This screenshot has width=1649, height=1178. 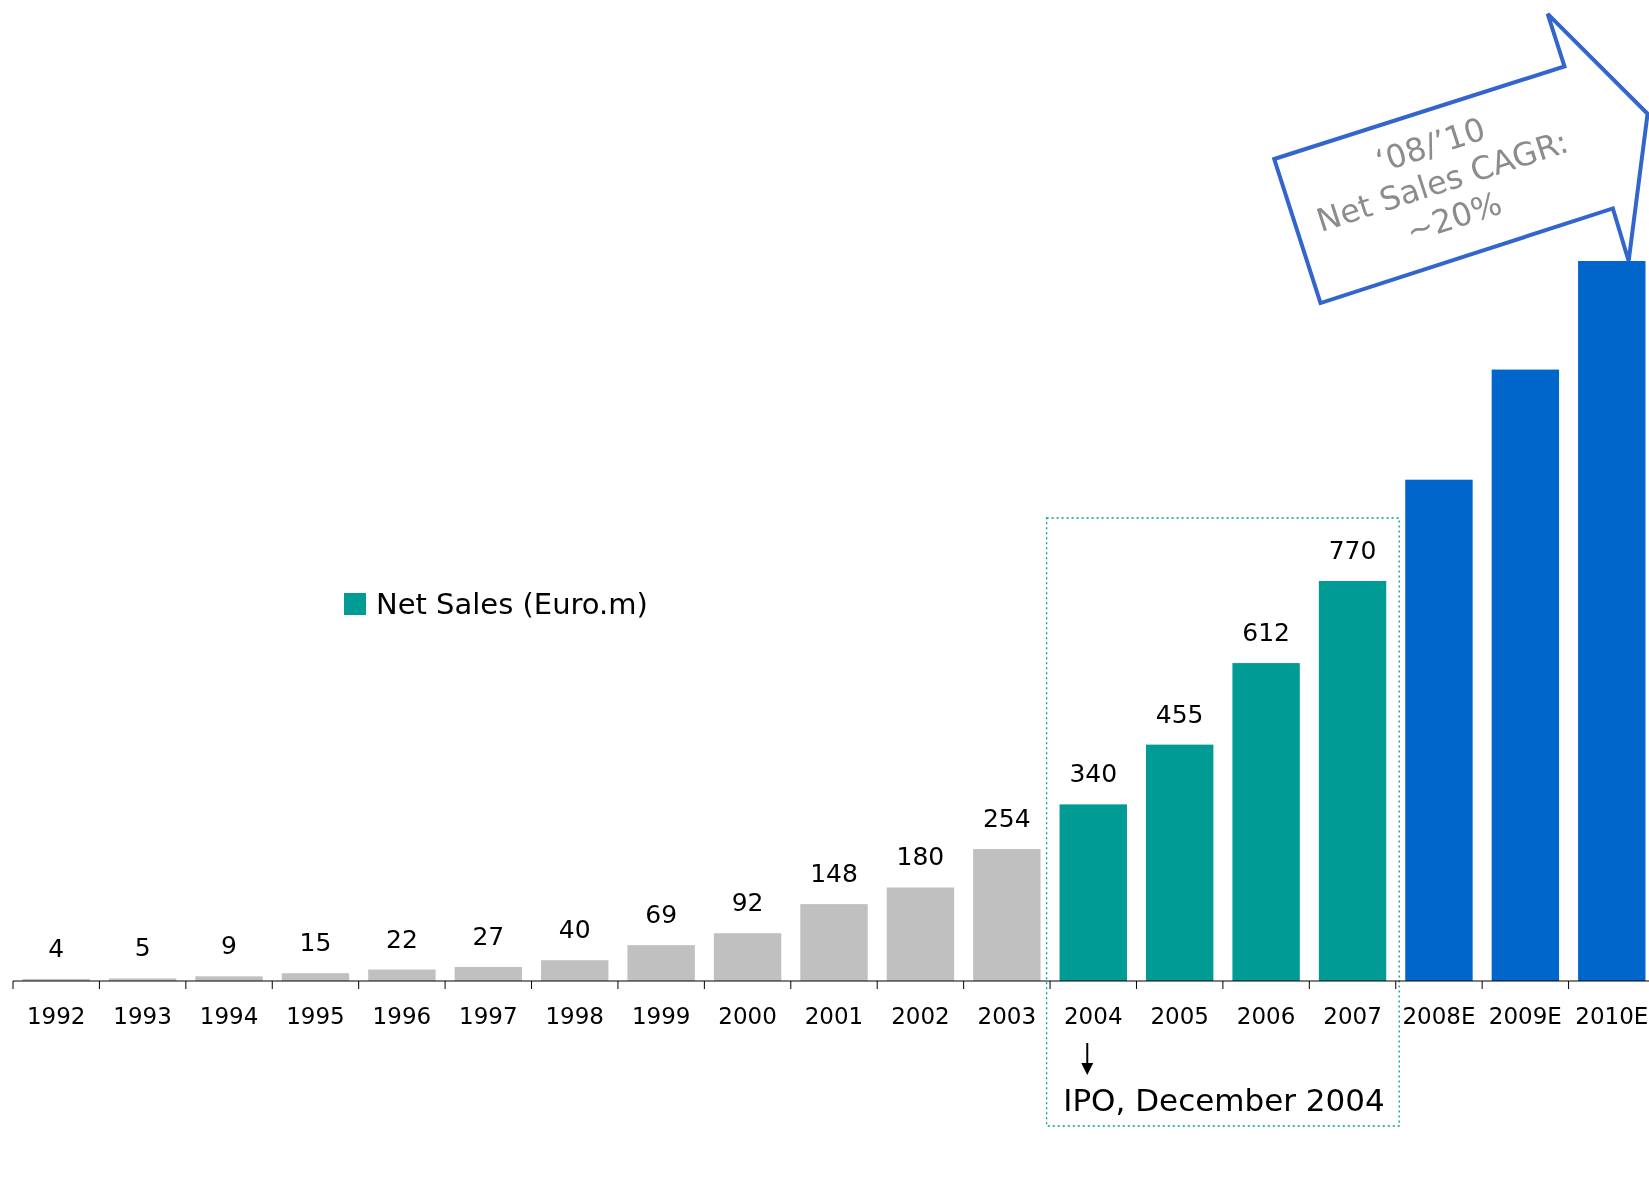 What do you see at coordinates (56, 948) in the screenshot?
I see `data-label: 4` at bounding box center [56, 948].